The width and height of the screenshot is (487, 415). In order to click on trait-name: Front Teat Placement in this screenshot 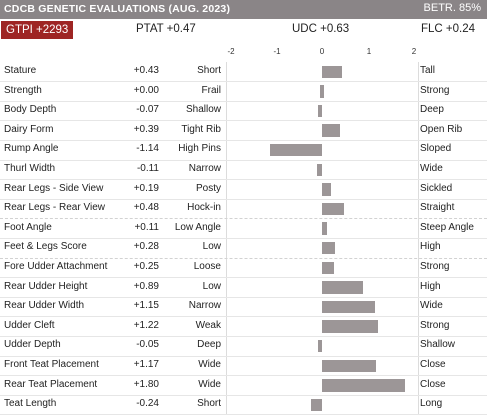, I will do `click(51, 364)`.